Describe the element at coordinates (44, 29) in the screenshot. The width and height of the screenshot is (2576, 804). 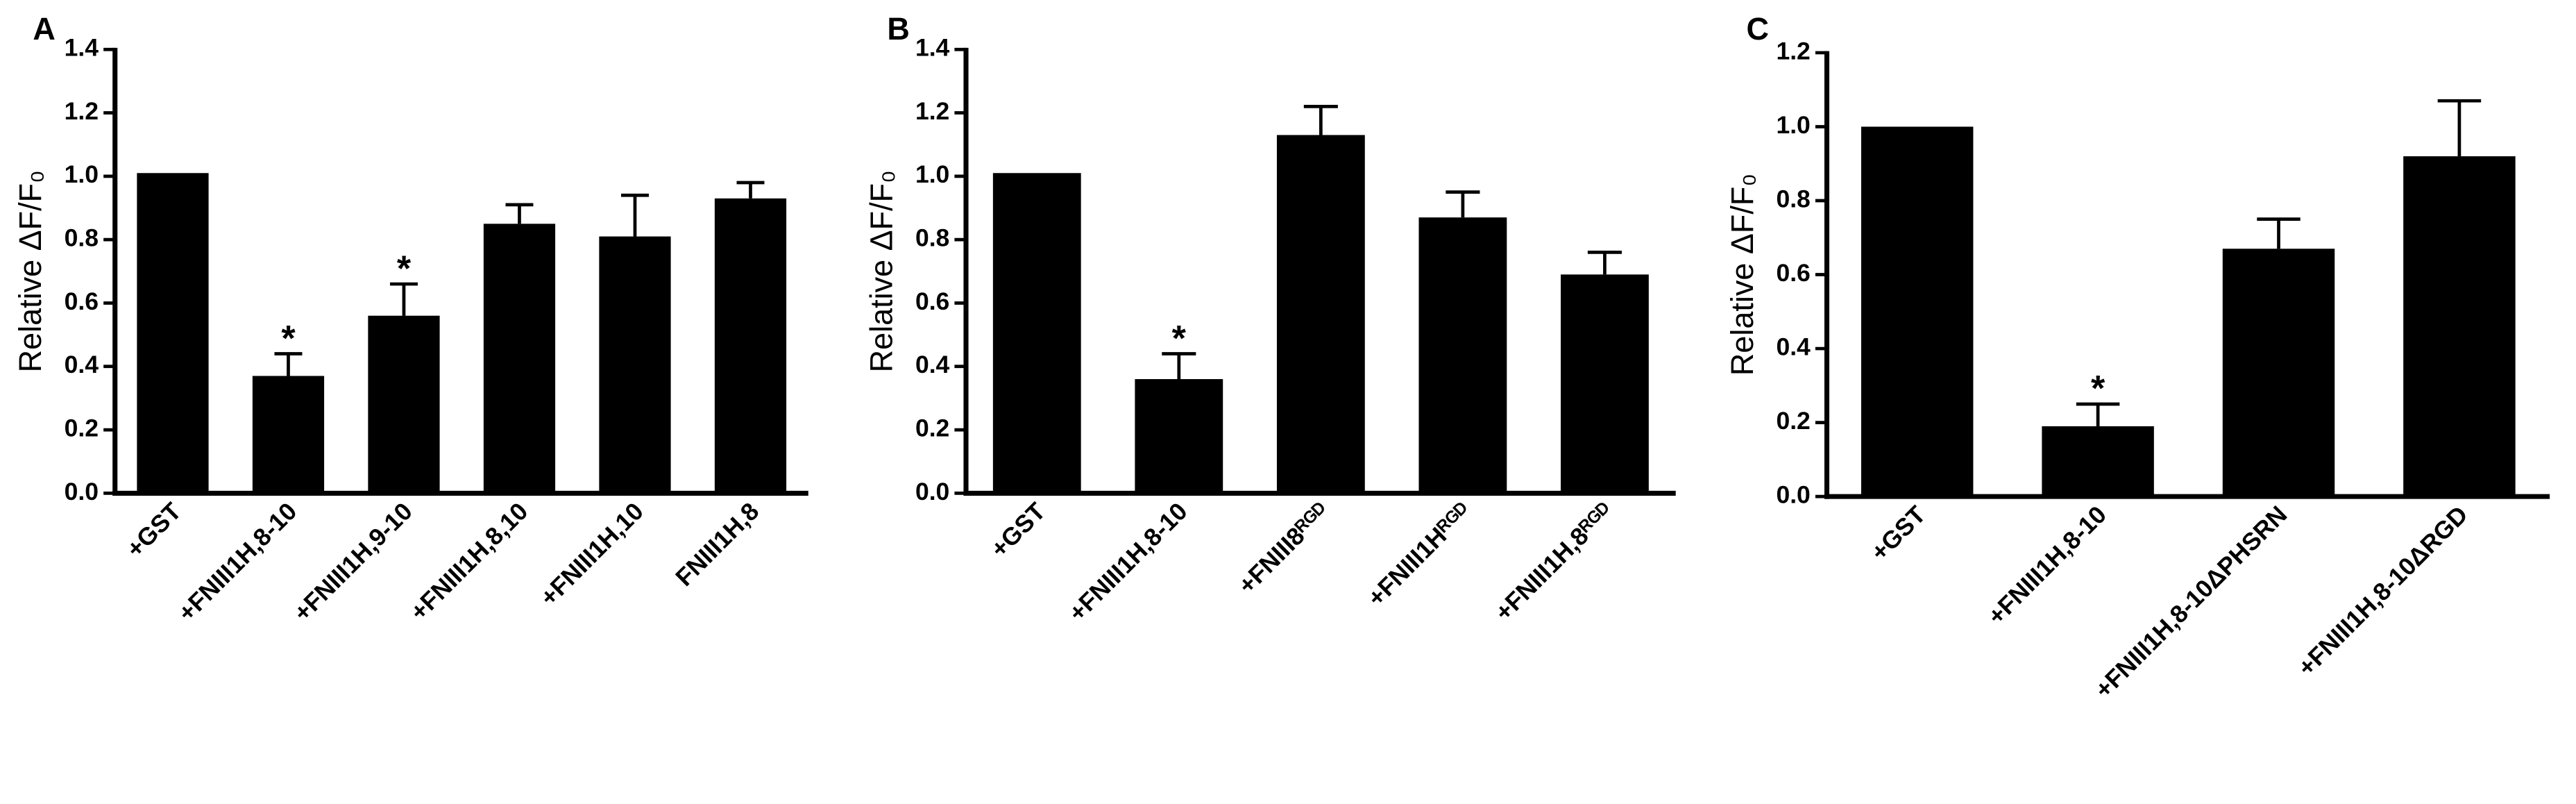
I see `panel-label: A` at that location.